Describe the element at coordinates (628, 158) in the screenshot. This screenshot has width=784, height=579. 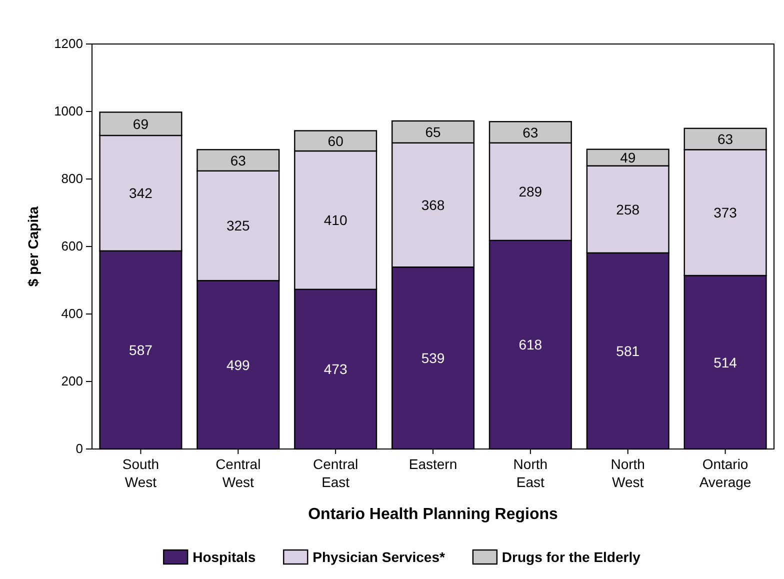
I see `data-label: 49` at that location.